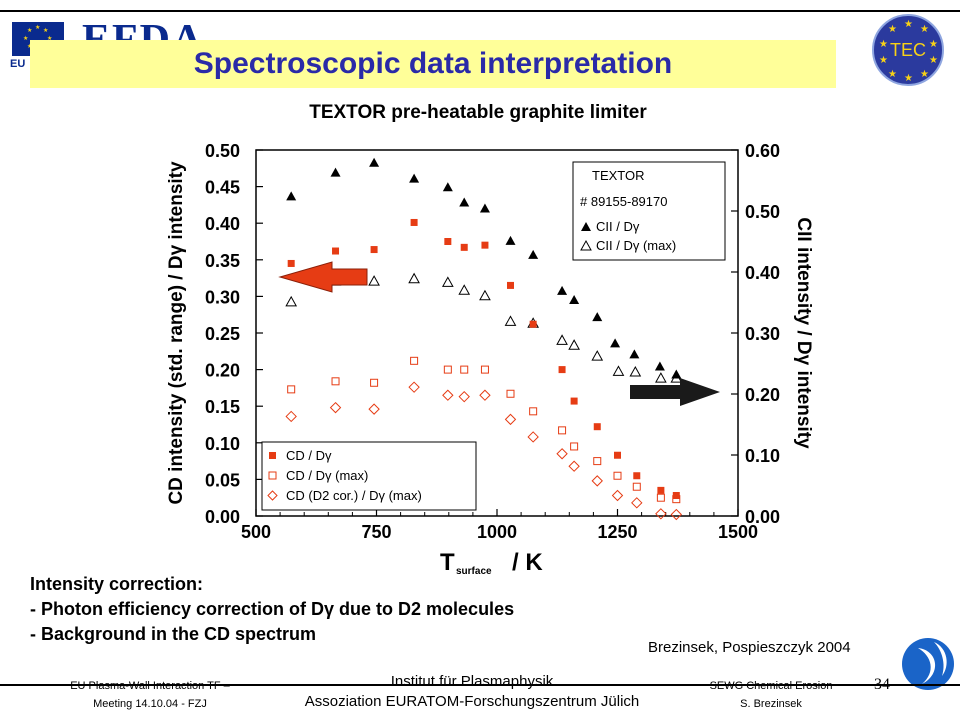 The image size is (960, 720). What do you see at coordinates (222, 297) in the screenshot?
I see `y-left-tick-label: 0.30` at bounding box center [222, 297].